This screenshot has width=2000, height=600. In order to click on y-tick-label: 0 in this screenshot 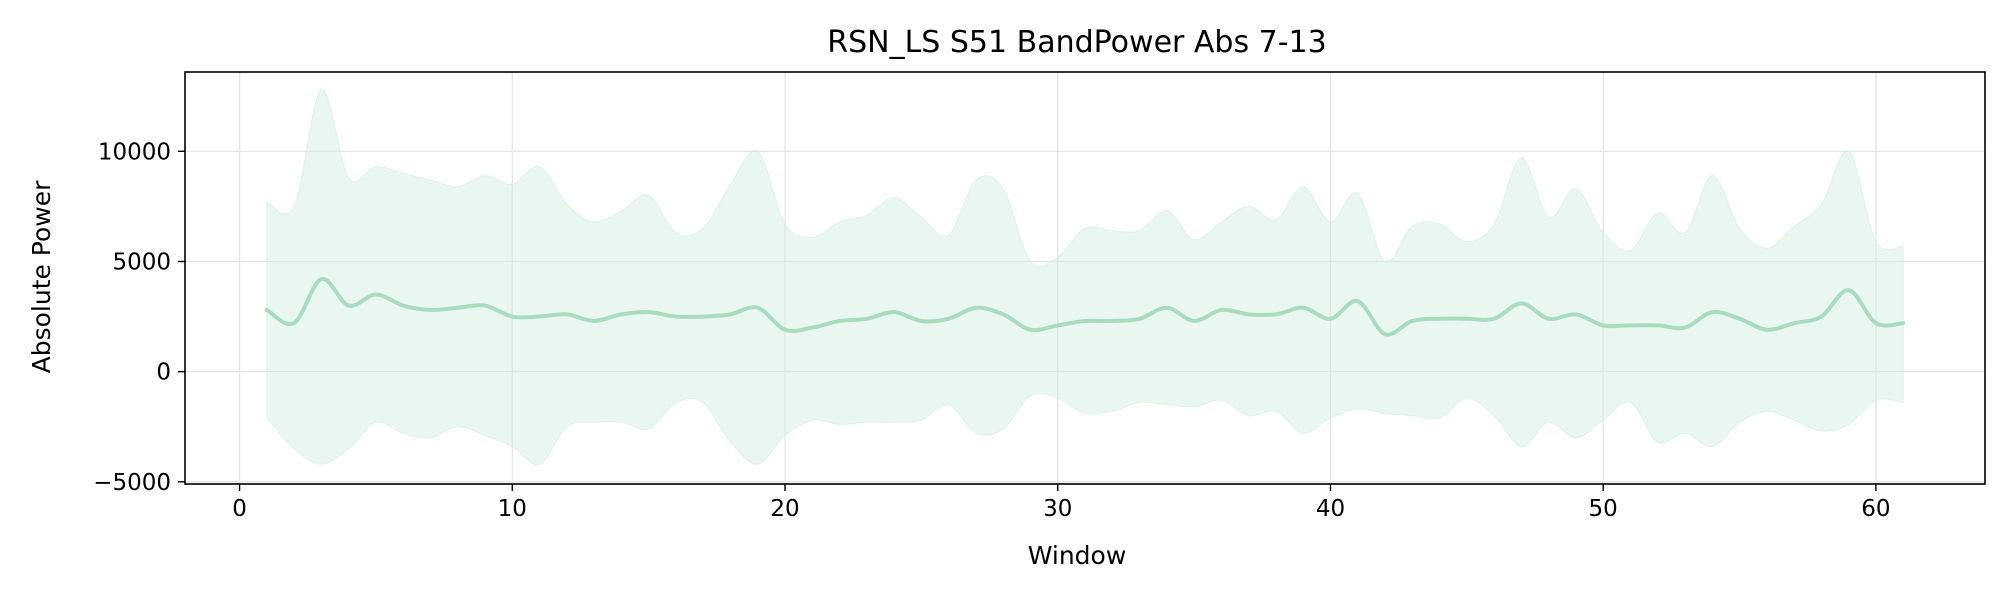, I will do `click(163, 373)`.